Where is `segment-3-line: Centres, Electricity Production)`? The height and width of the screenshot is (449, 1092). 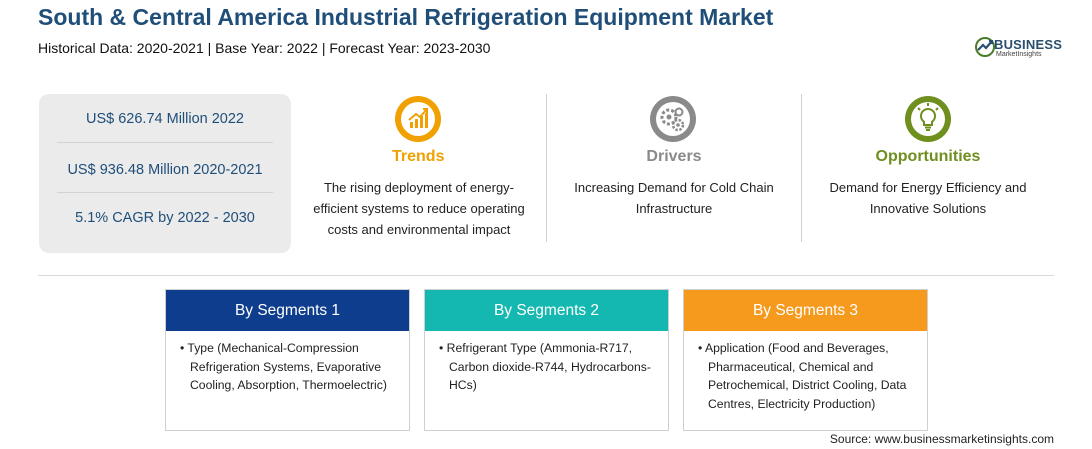 segment-3-line: Centres, Electricity Production) is located at coordinates (792, 403).